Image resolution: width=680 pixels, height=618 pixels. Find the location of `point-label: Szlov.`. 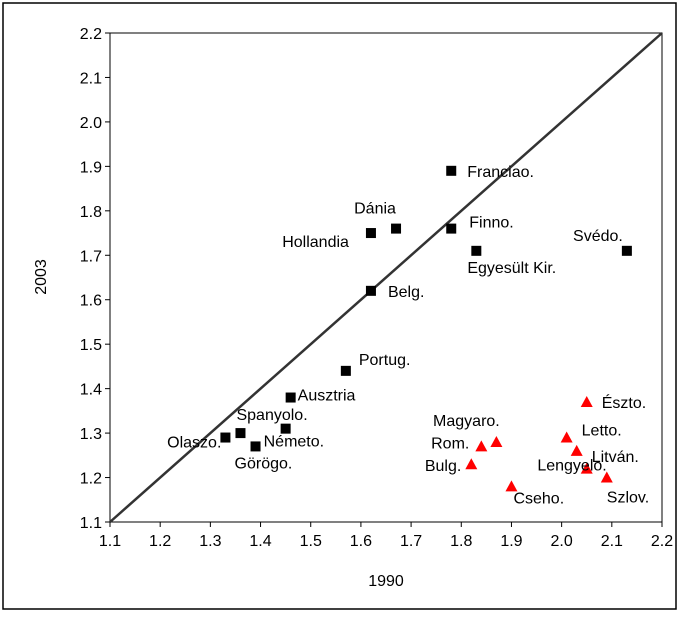

point-label: Szlov. is located at coordinates (628, 498).